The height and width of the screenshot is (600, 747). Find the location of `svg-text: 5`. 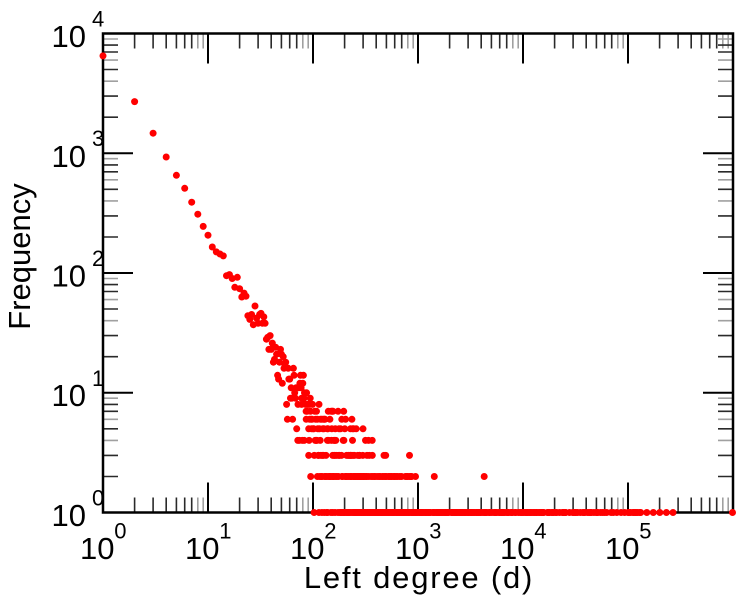

svg-text: 5 is located at coordinates (645, 531).